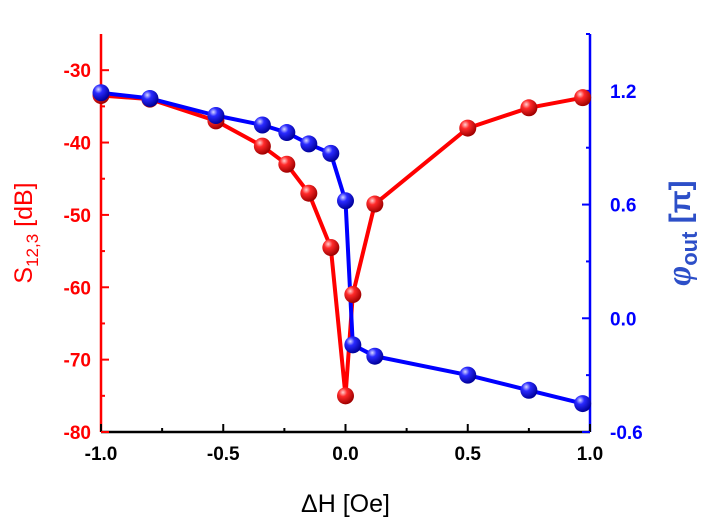  What do you see at coordinates (24, 275) in the screenshot?
I see `left-axis-label-main: S` at bounding box center [24, 275].